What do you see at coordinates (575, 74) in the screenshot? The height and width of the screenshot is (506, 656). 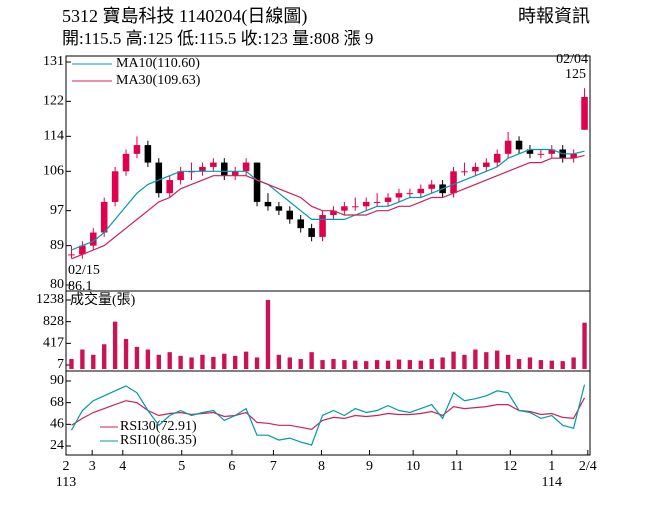 I see `high-value: 125` at bounding box center [575, 74].